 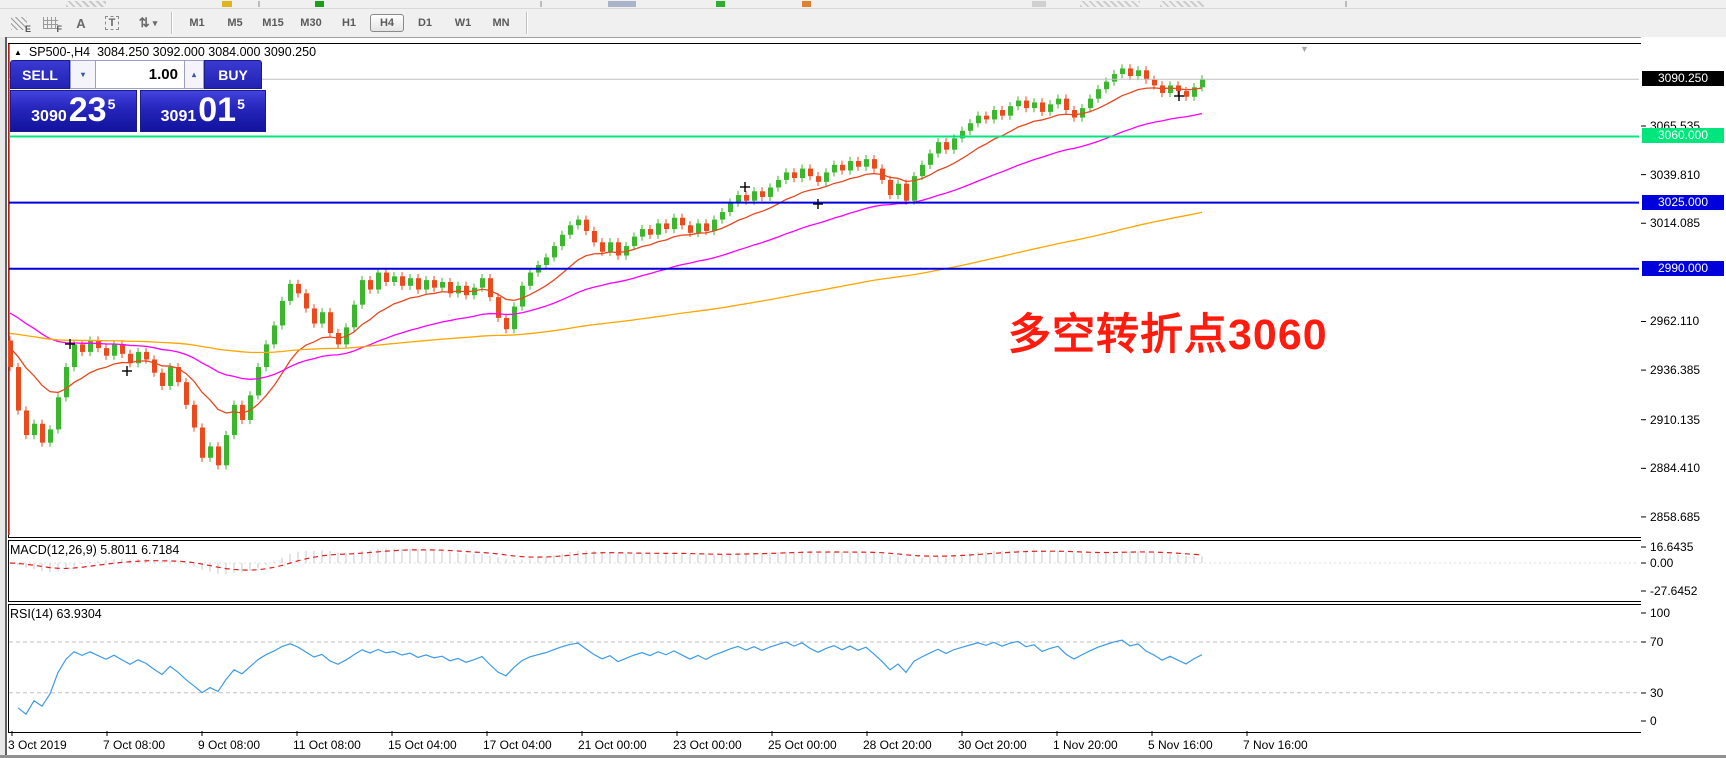 What do you see at coordinates (194, 74) in the screenshot?
I see `volume-spin-up-button: ▴` at bounding box center [194, 74].